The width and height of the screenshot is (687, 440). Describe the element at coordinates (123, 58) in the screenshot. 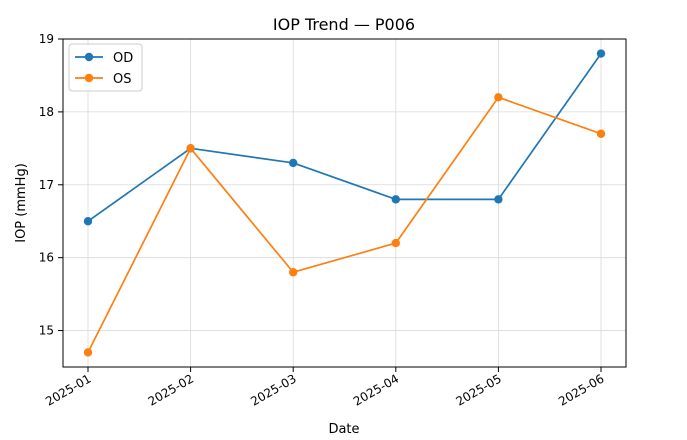

I see `legend-label-od: OD` at that location.